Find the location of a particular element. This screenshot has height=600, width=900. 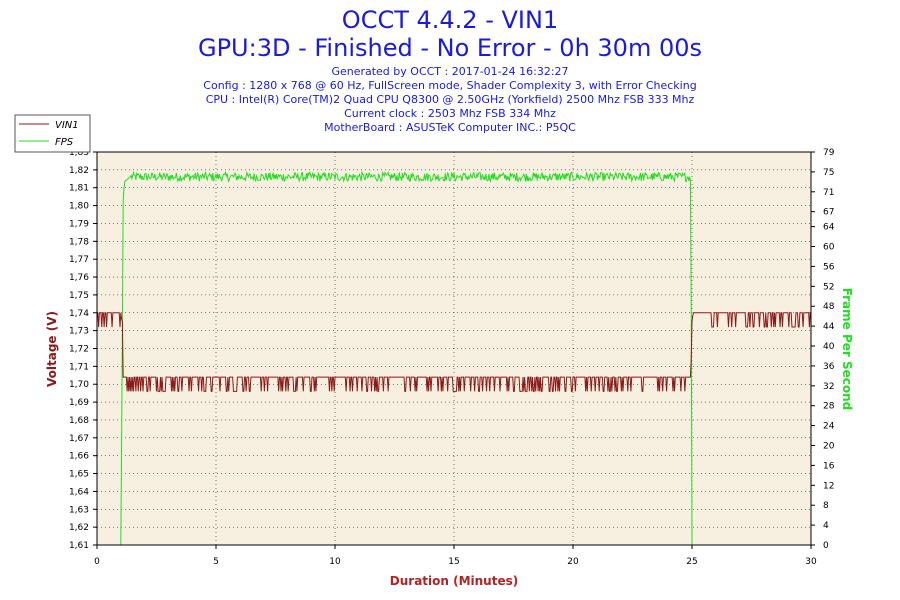

y-right-tick-label: 12 is located at coordinates (828, 486).